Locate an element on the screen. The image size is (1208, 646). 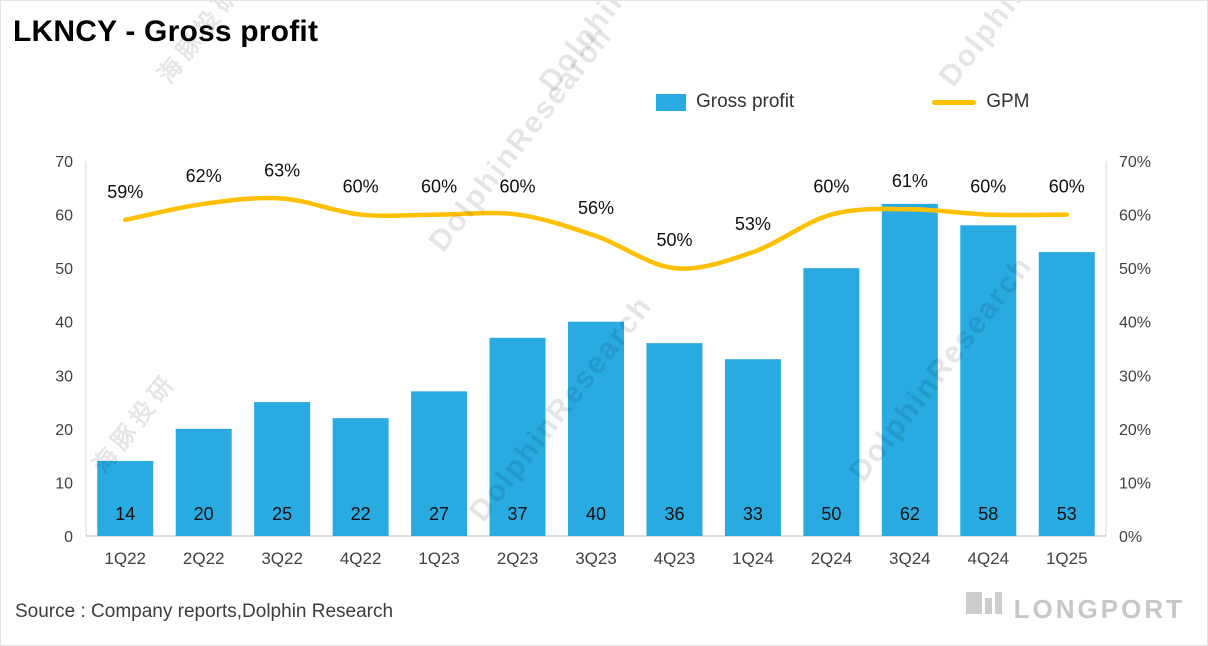
bar-value-label: 27 is located at coordinates (439, 514).